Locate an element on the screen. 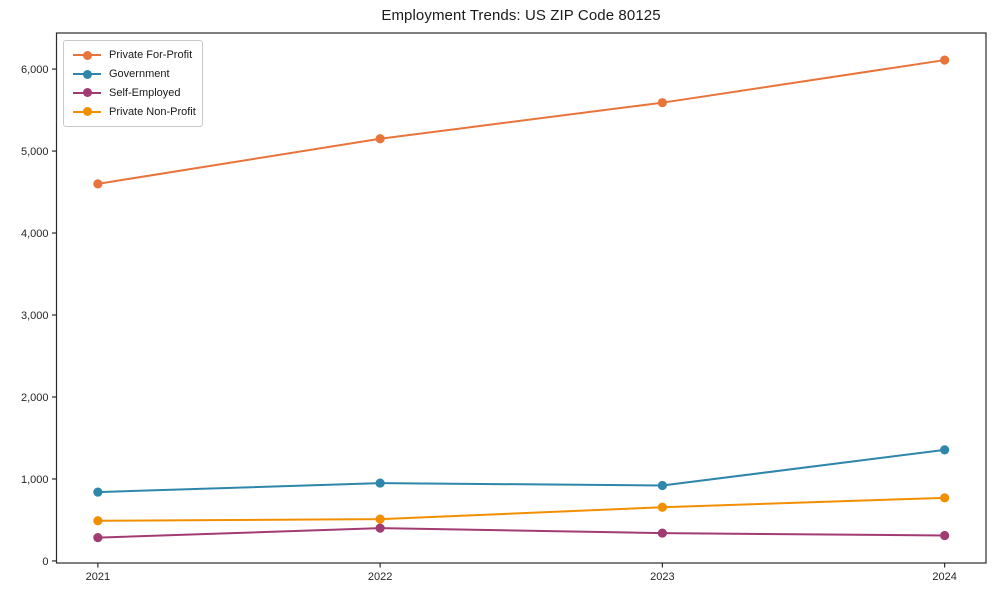 This screenshot has width=1000, height=600. y-axis-tick-label: 5,000 is located at coordinates (35, 152).